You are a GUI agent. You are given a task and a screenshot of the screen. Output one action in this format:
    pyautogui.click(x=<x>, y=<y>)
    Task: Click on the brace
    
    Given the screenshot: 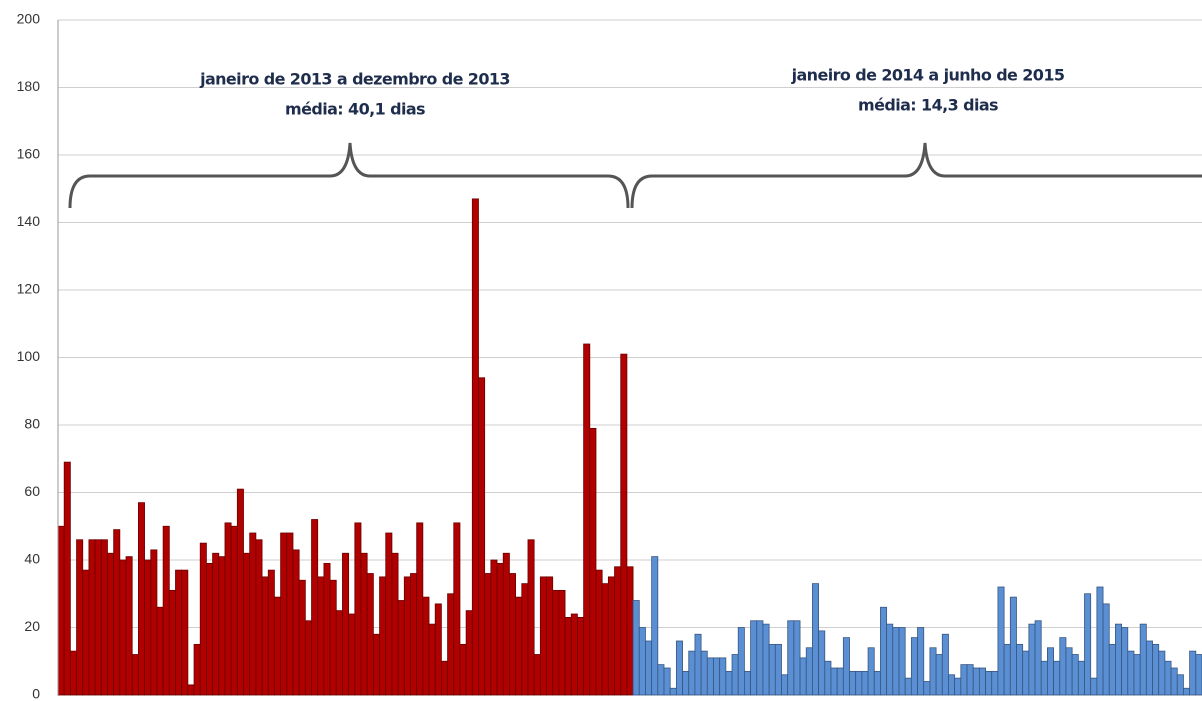 What is the action you would take?
    pyautogui.click(x=349, y=175)
    